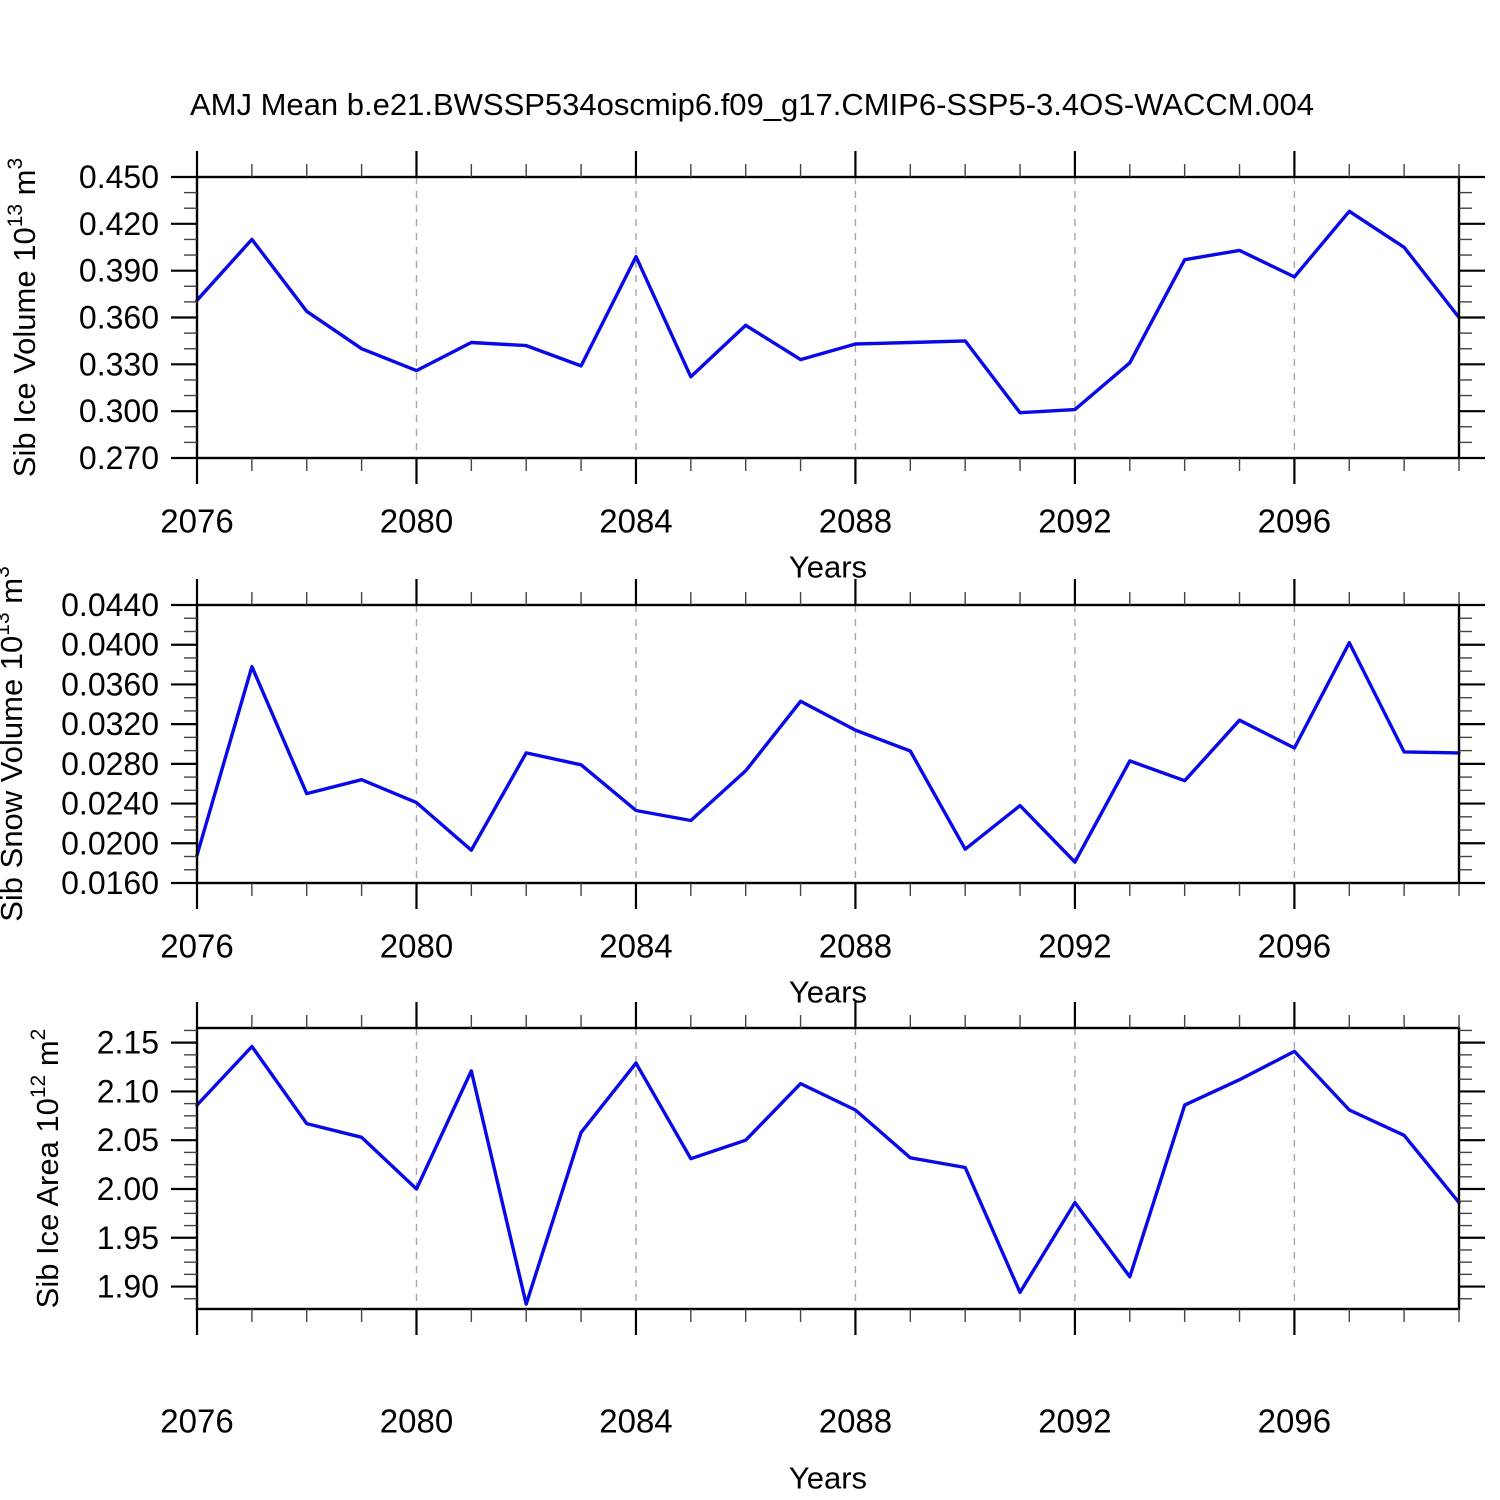 This screenshot has width=1500, height=1500. Describe the element at coordinates (110, 883) in the screenshot. I see `y-tick-label: 0.0160` at that location.